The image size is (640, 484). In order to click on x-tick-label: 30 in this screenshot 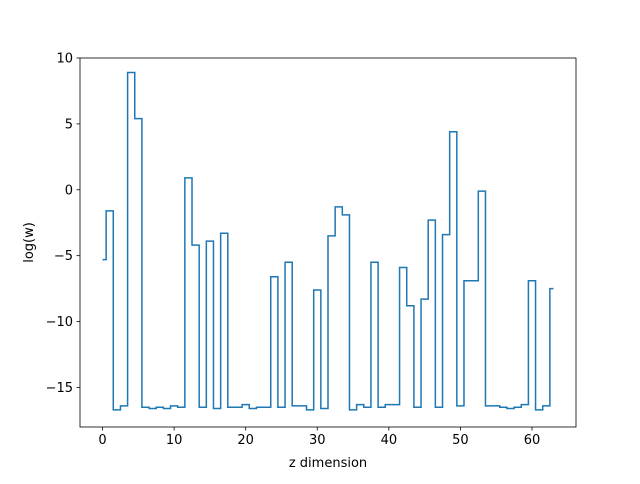, I will do `click(317, 440)`.